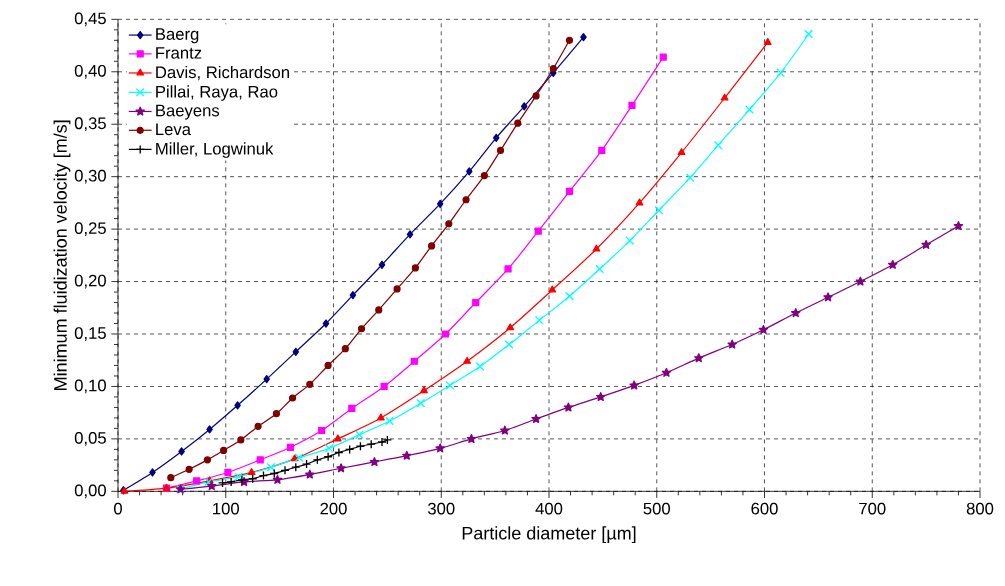 This screenshot has height=586, width=1005. What do you see at coordinates (62, 255) in the screenshot?
I see `y-axis-title: Minimum fluidization velocity [m/s]` at bounding box center [62, 255].